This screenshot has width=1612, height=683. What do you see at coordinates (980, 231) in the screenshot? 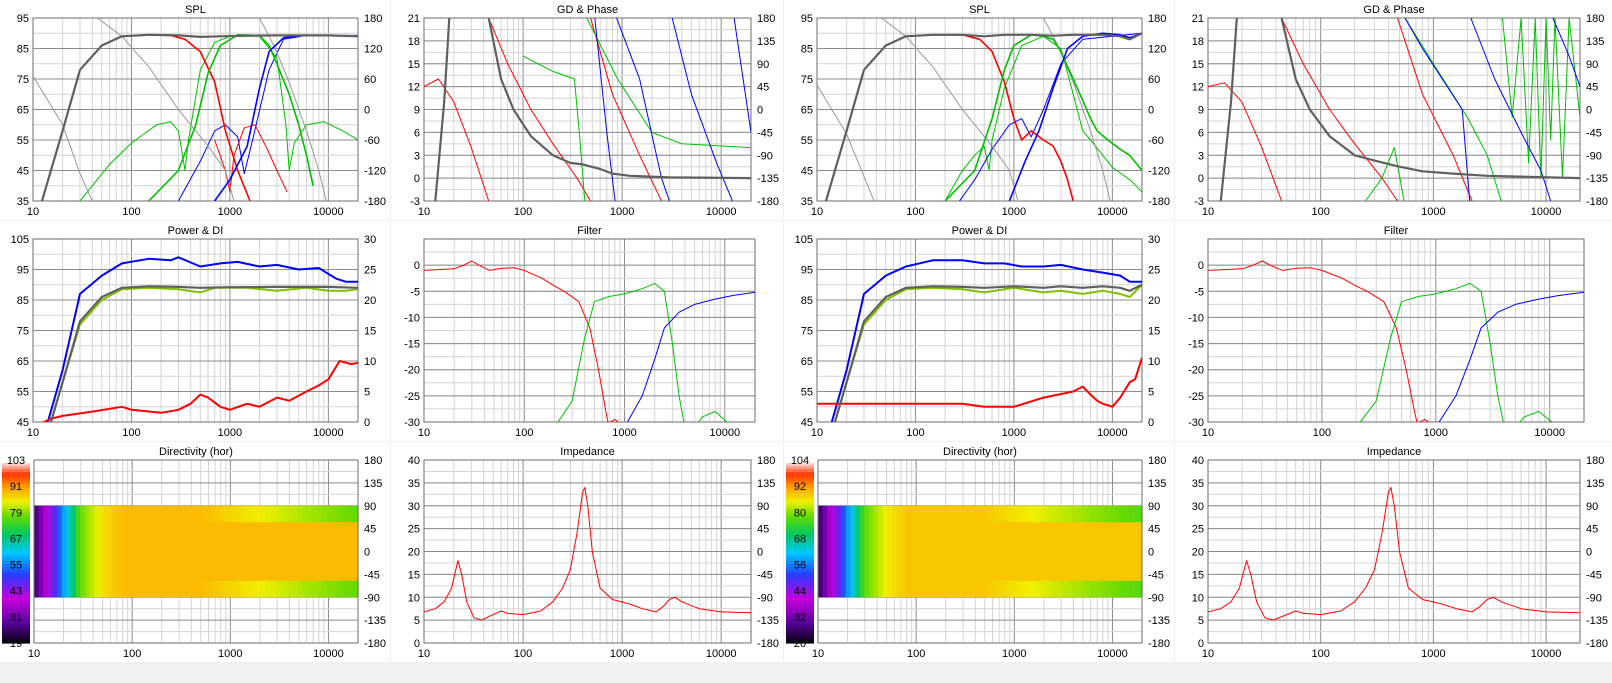
I see `chart-title: Power & DI` at bounding box center [980, 231].